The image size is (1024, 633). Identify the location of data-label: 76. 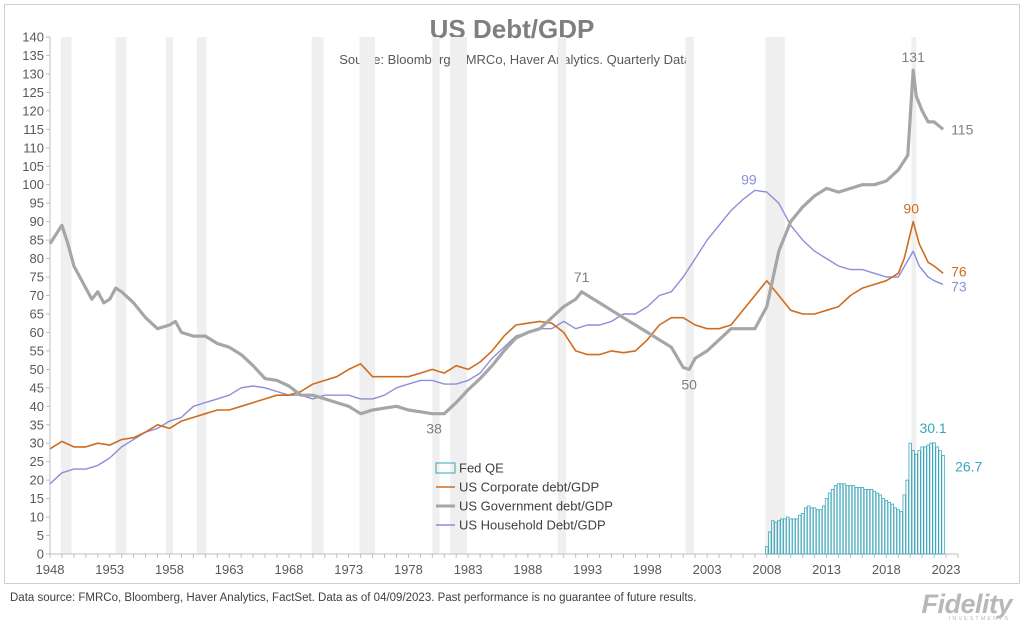
(959, 271).